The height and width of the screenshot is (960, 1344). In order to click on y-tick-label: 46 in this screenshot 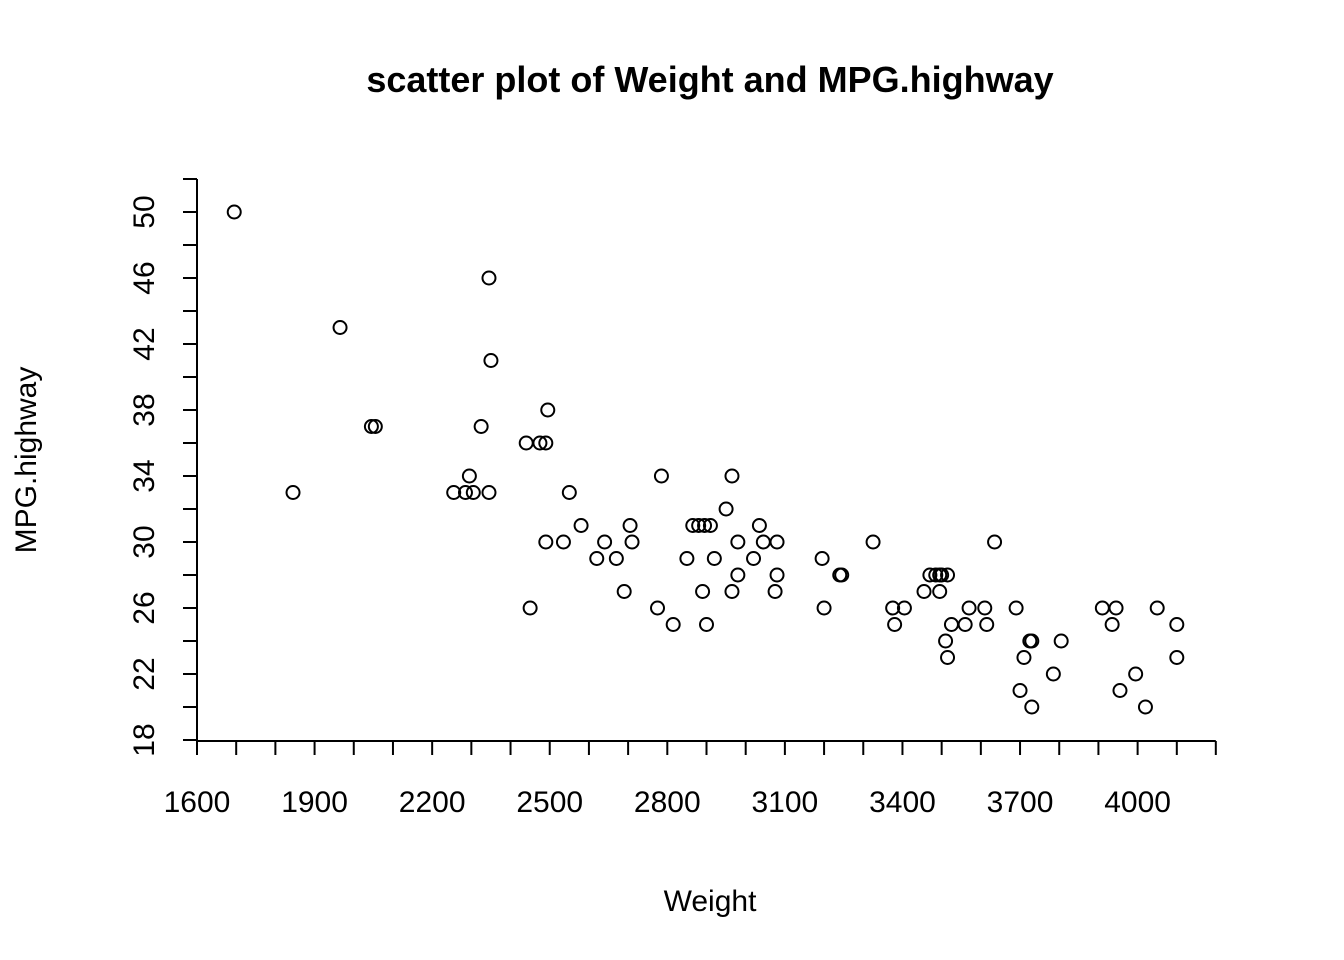, I will do `click(144, 277)`.